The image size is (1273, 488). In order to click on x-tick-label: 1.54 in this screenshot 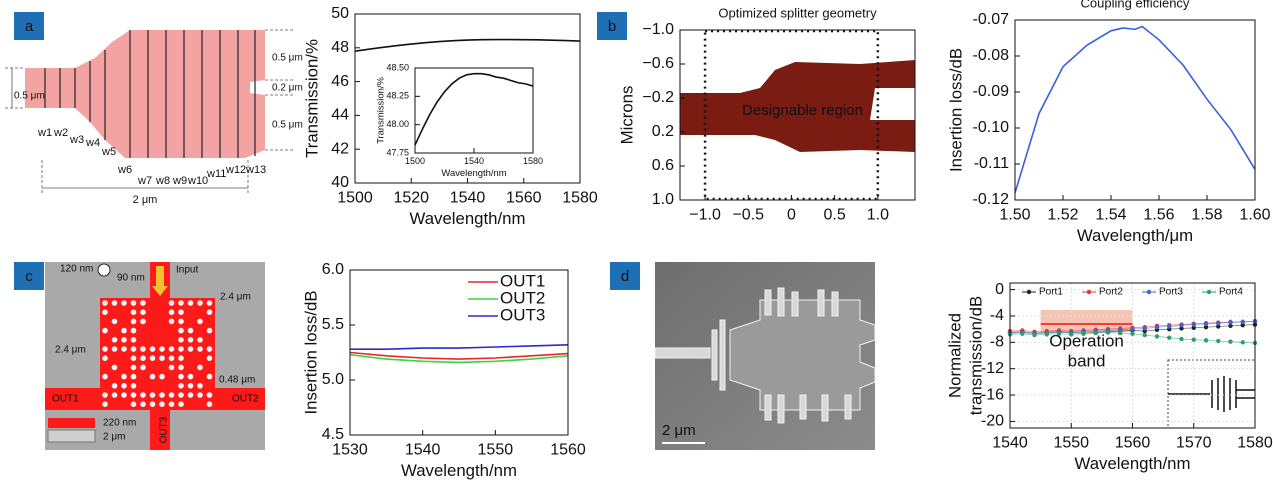, I will do `click(1110, 214)`.